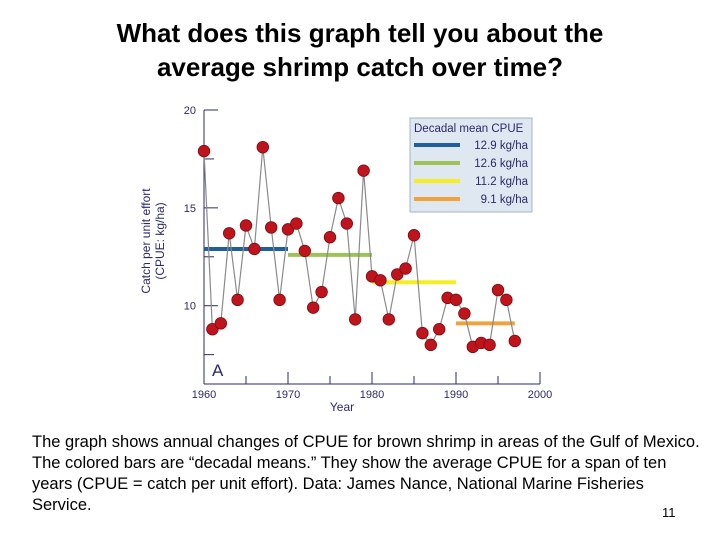  I want to click on x-axis-title: Year, so click(342, 407).